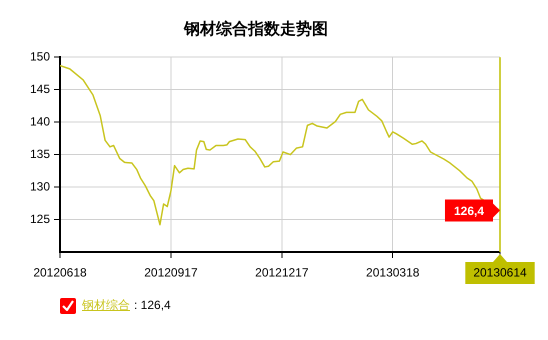 Image resolution: width=548 pixels, height=340 pixels. I want to click on y-tick-label: 140, so click(40, 121).